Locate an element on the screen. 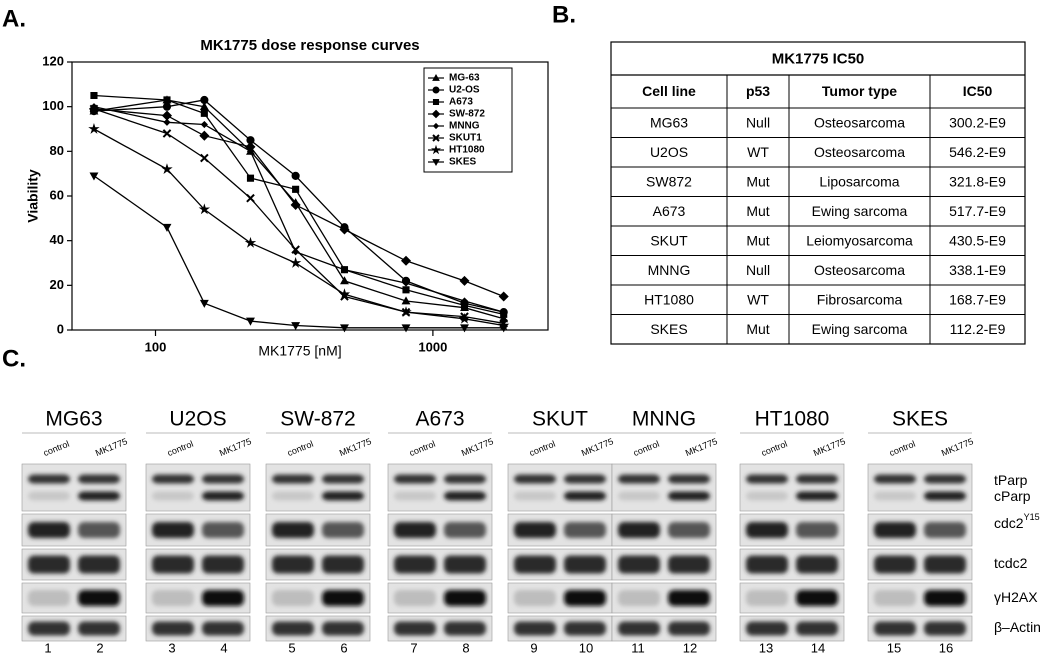 Image resolution: width=1050 pixels, height=656 pixels. panel-name: MG63 is located at coordinates (73, 419).